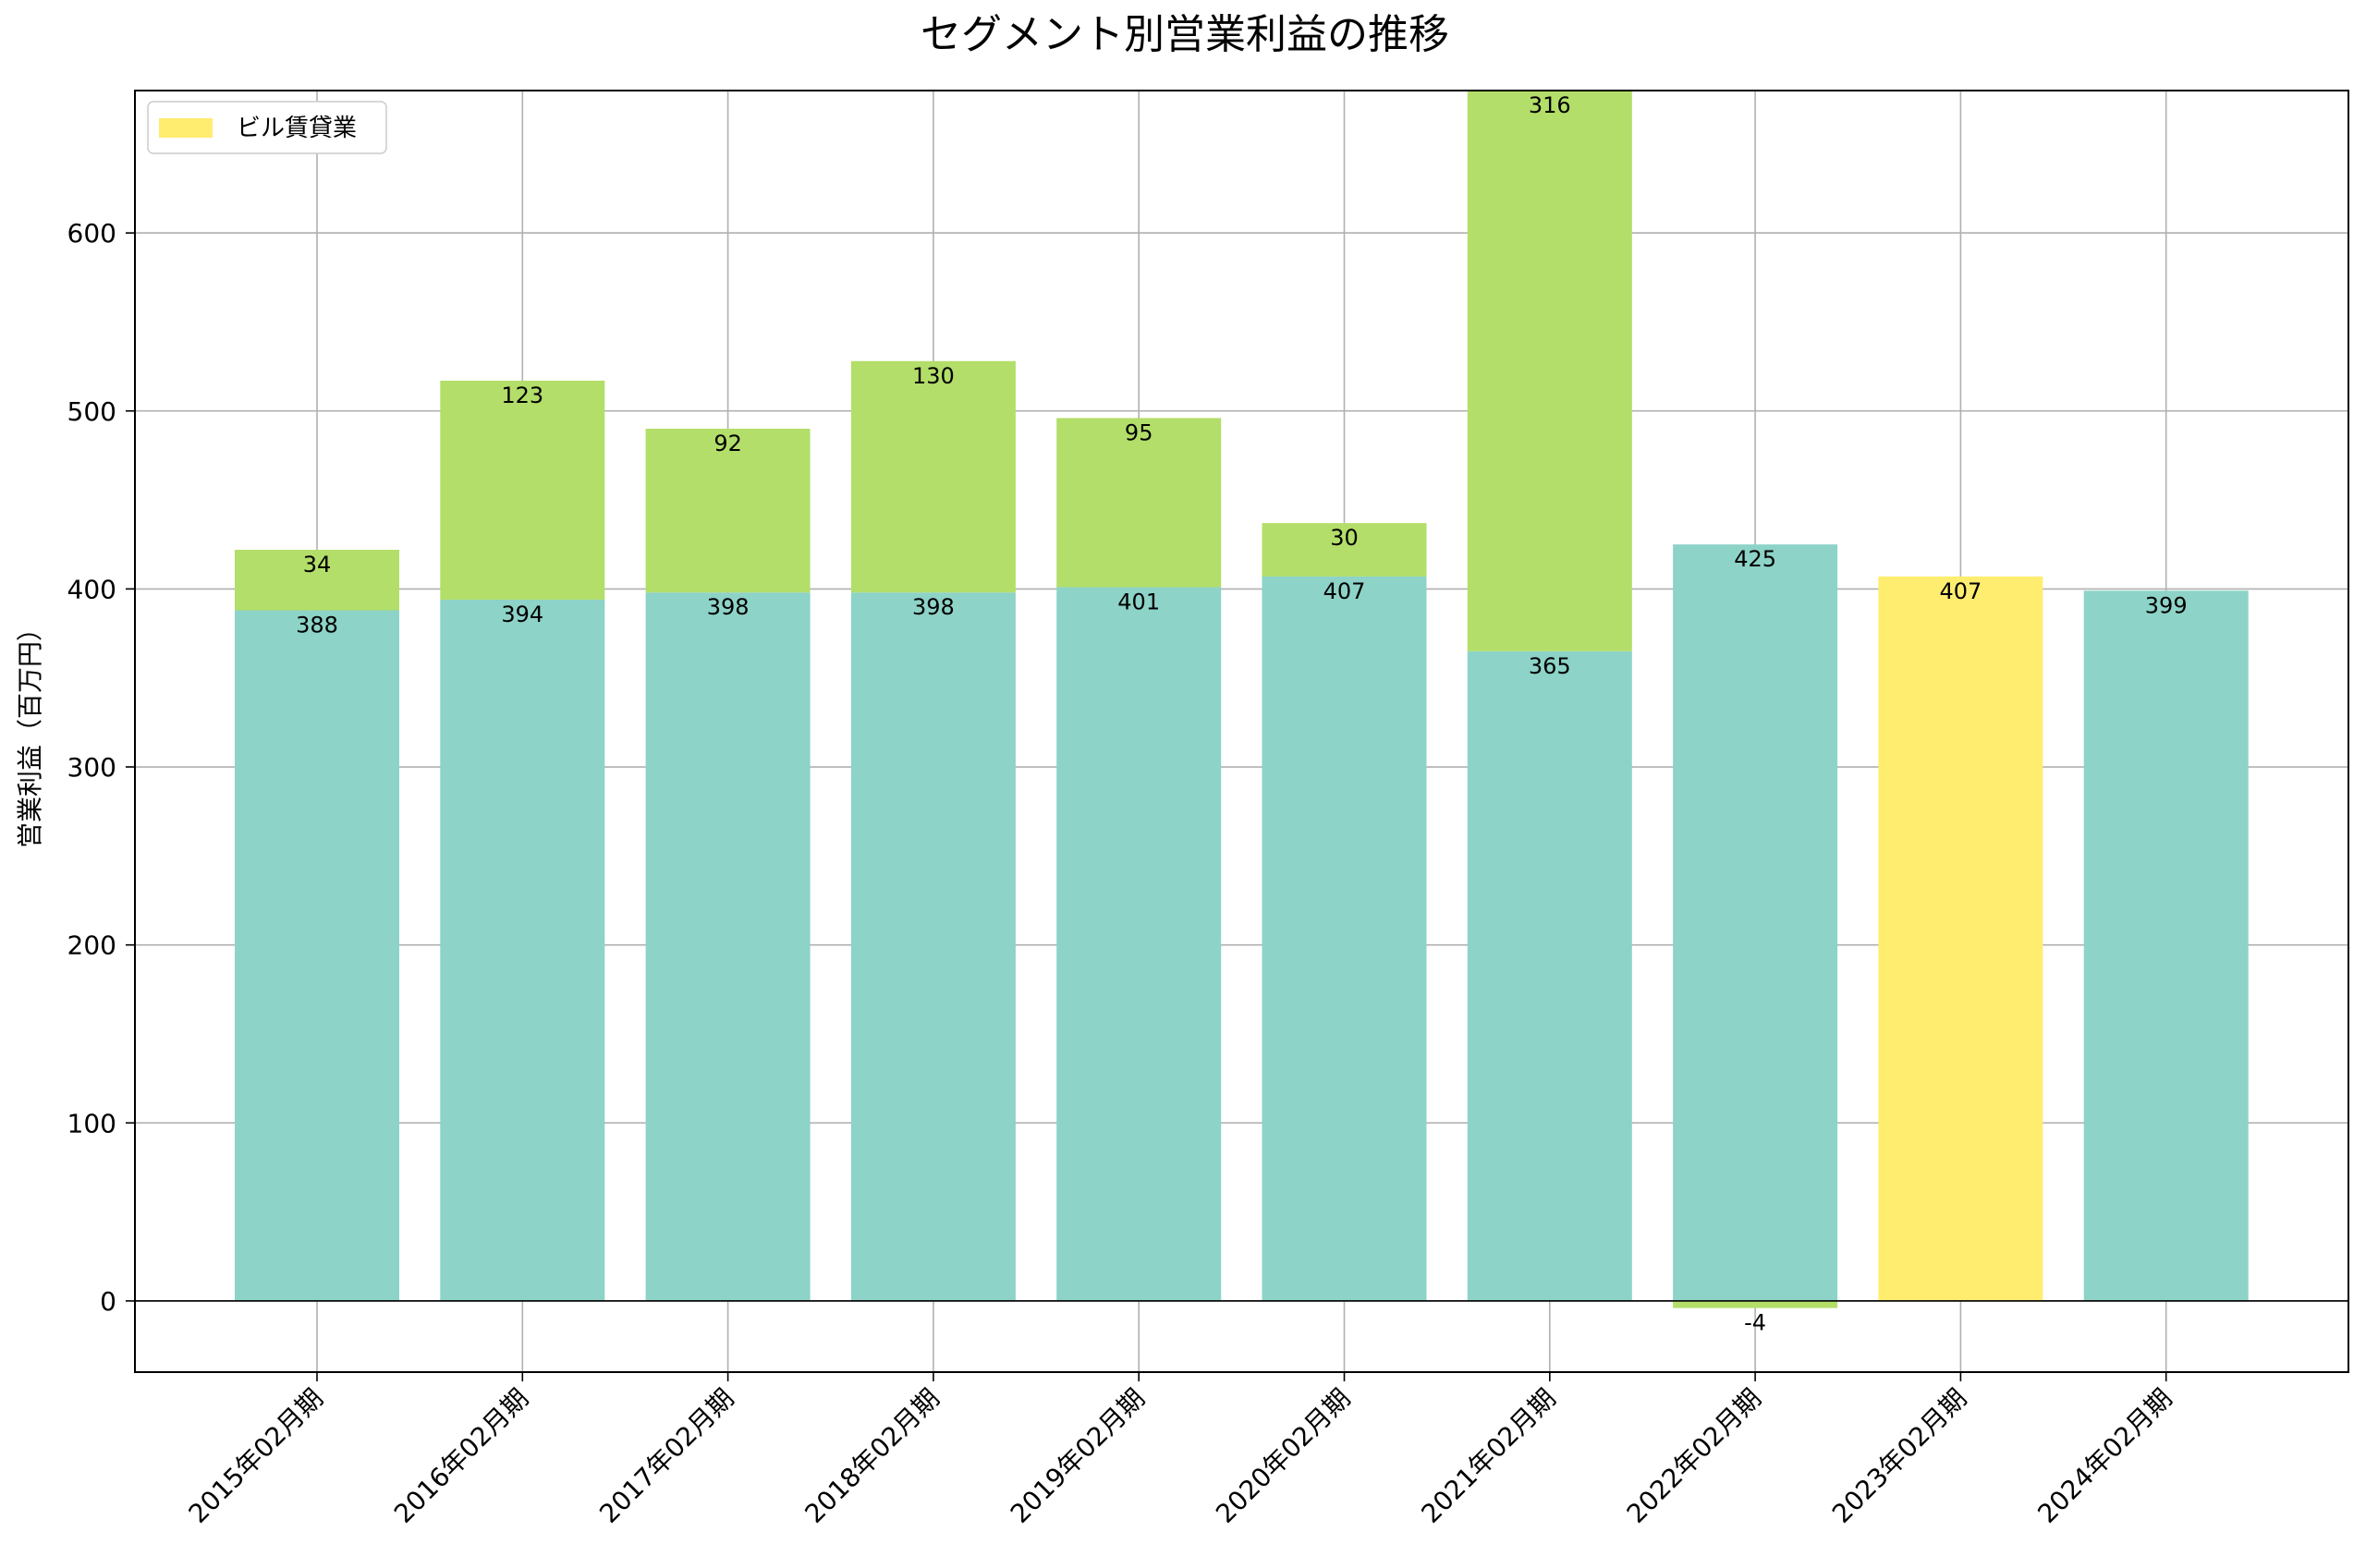  What do you see at coordinates (1344, 538) in the screenshot?
I see `bar-label: 30` at bounding box center [1344, 538].